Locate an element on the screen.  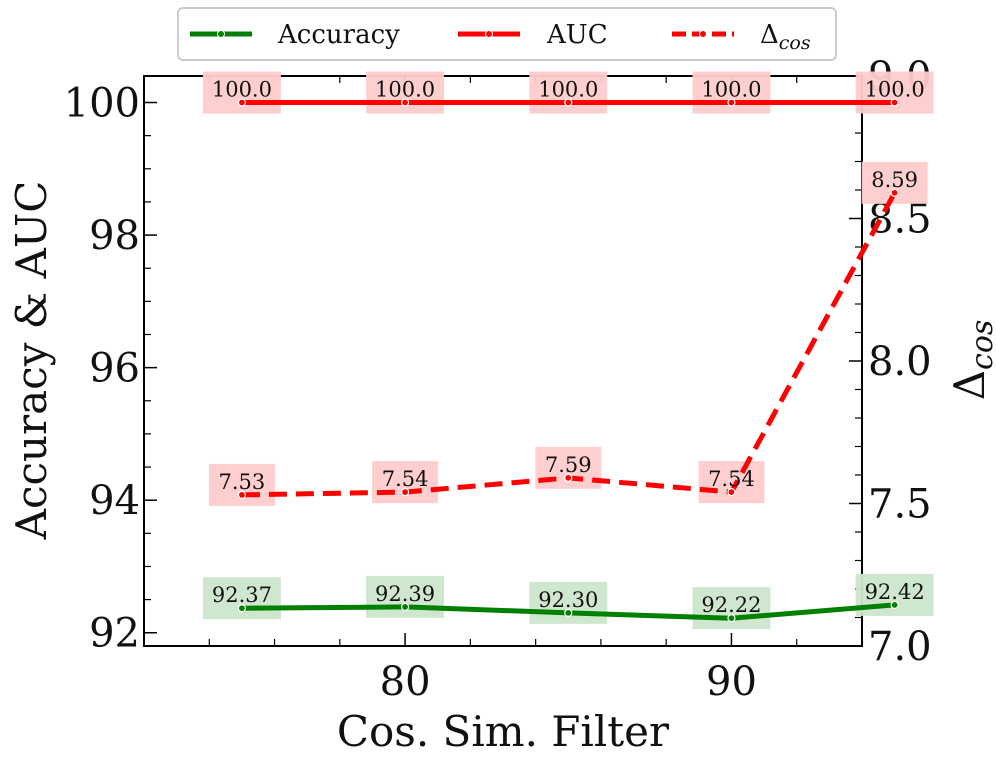
x-tick-label: 90 is located at coordinates (731, 682).